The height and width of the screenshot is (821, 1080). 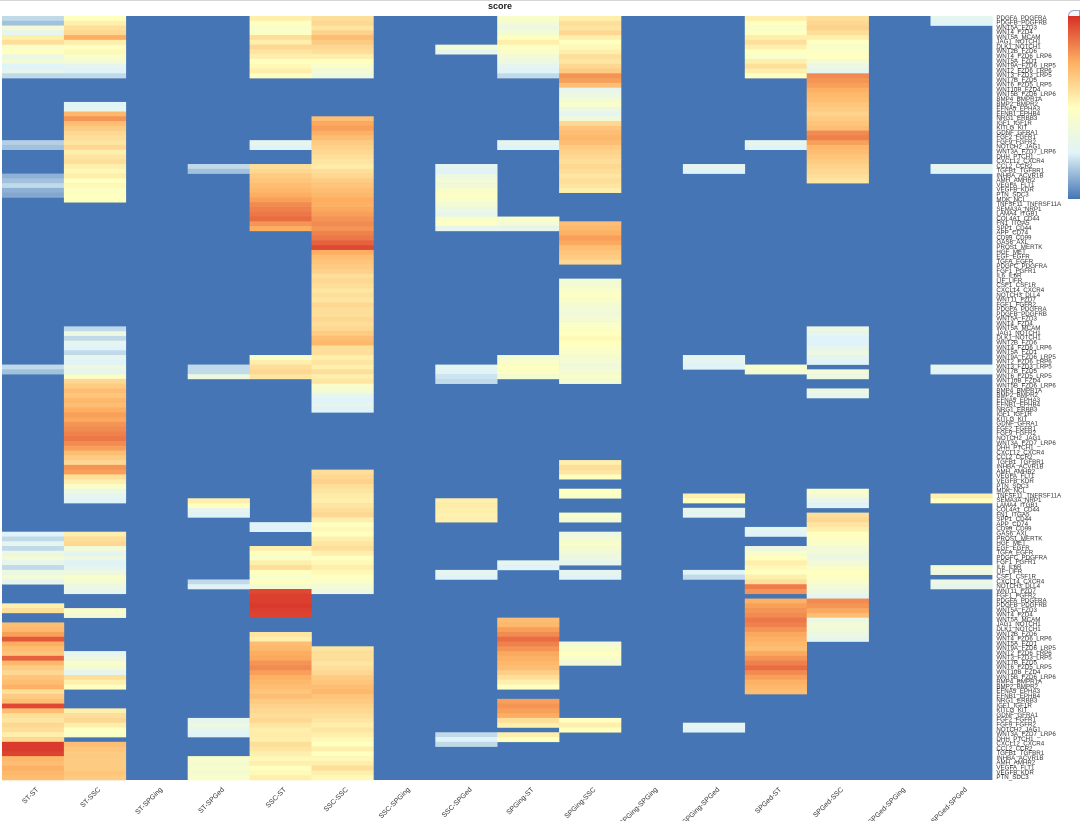 What do you see at coordinates (1016, 701) in the screenshot?
I see `row-label: NRG1_ERBB3` at bounding box center [1016, 701].